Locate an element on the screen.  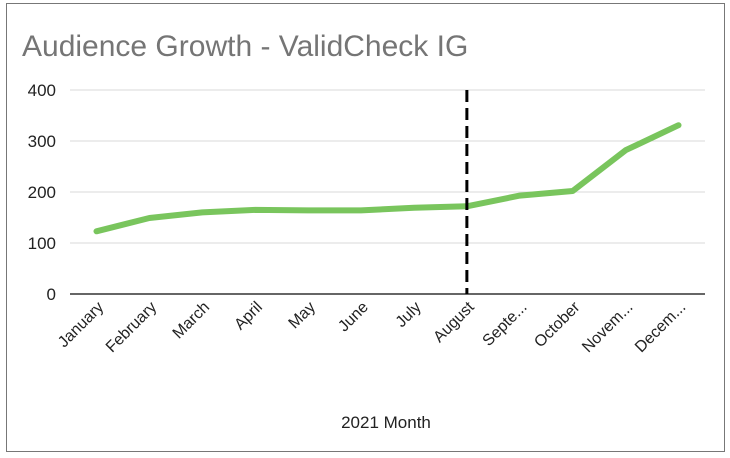
x-tick-label: July is located at coordinates (409, 315).